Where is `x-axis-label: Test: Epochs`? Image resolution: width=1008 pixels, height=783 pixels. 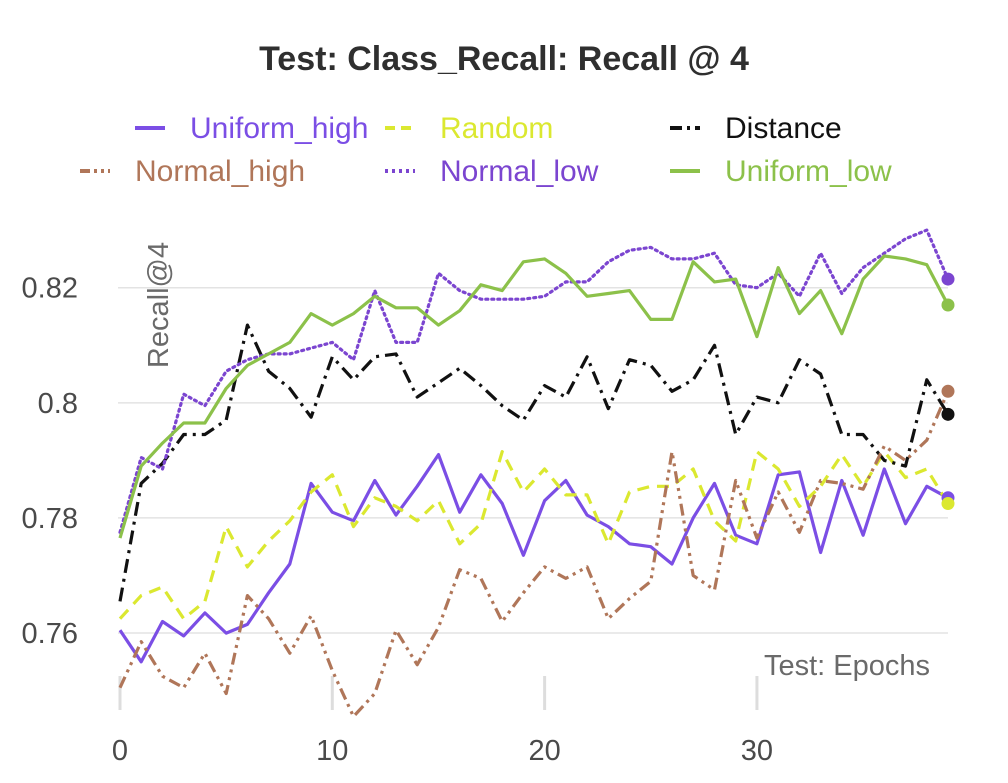
x-axis-label: Test: Epochs is located at coordinates (847, 666).